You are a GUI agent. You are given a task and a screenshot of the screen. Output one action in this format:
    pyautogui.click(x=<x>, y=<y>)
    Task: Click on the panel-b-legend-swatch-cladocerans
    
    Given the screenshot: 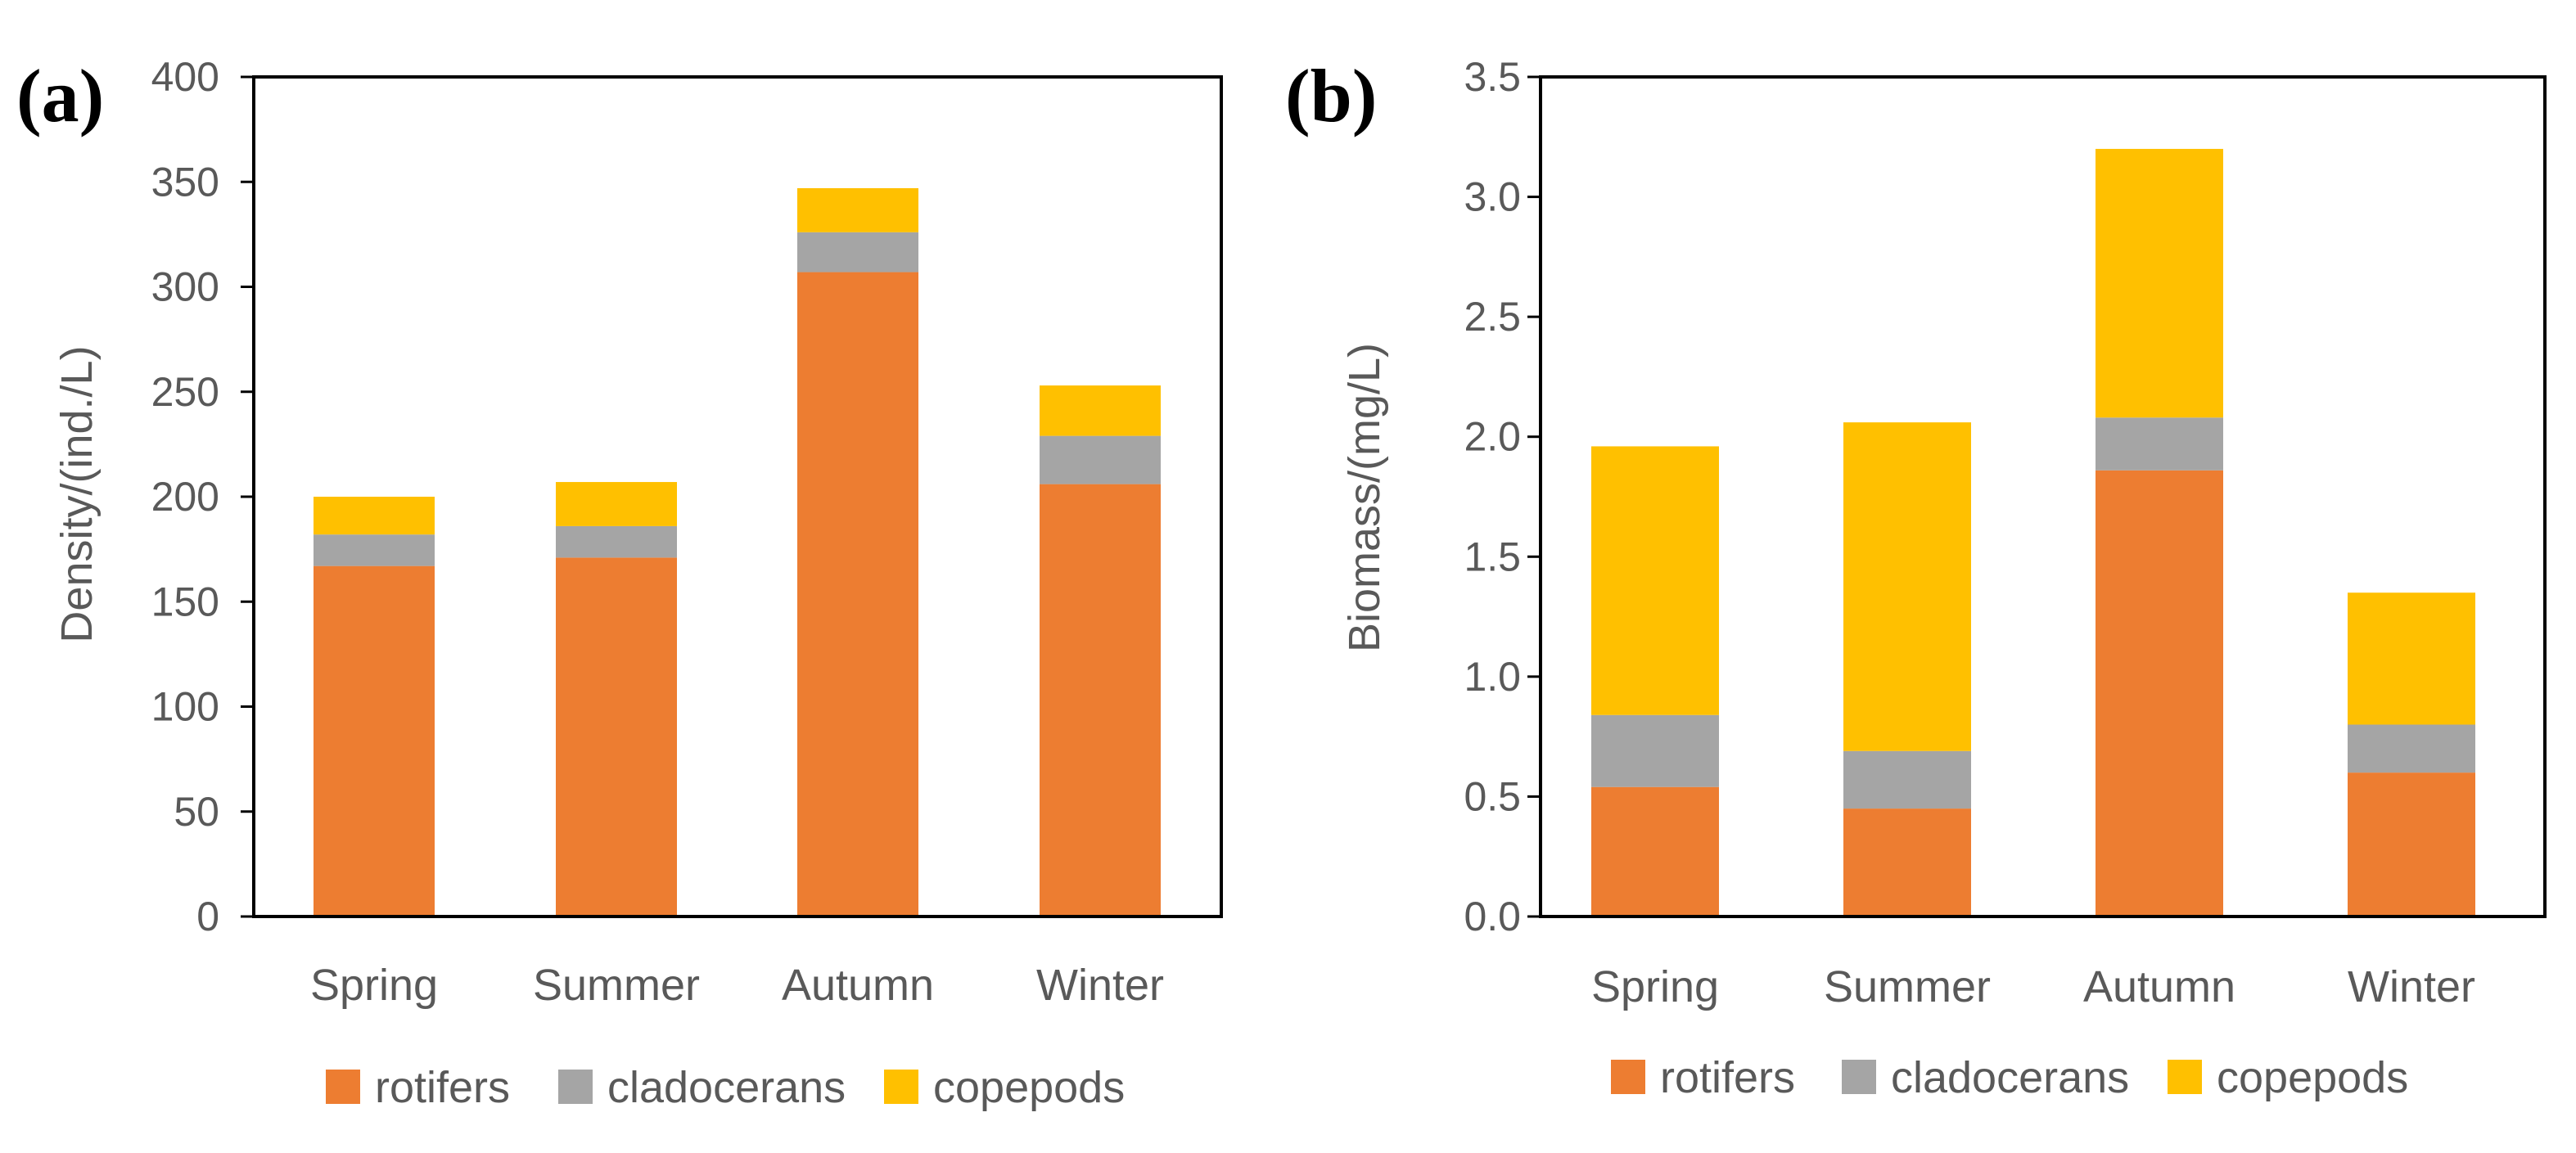 What is the action you would take?
    pyautogui.click(x=1859, y=1077)
    